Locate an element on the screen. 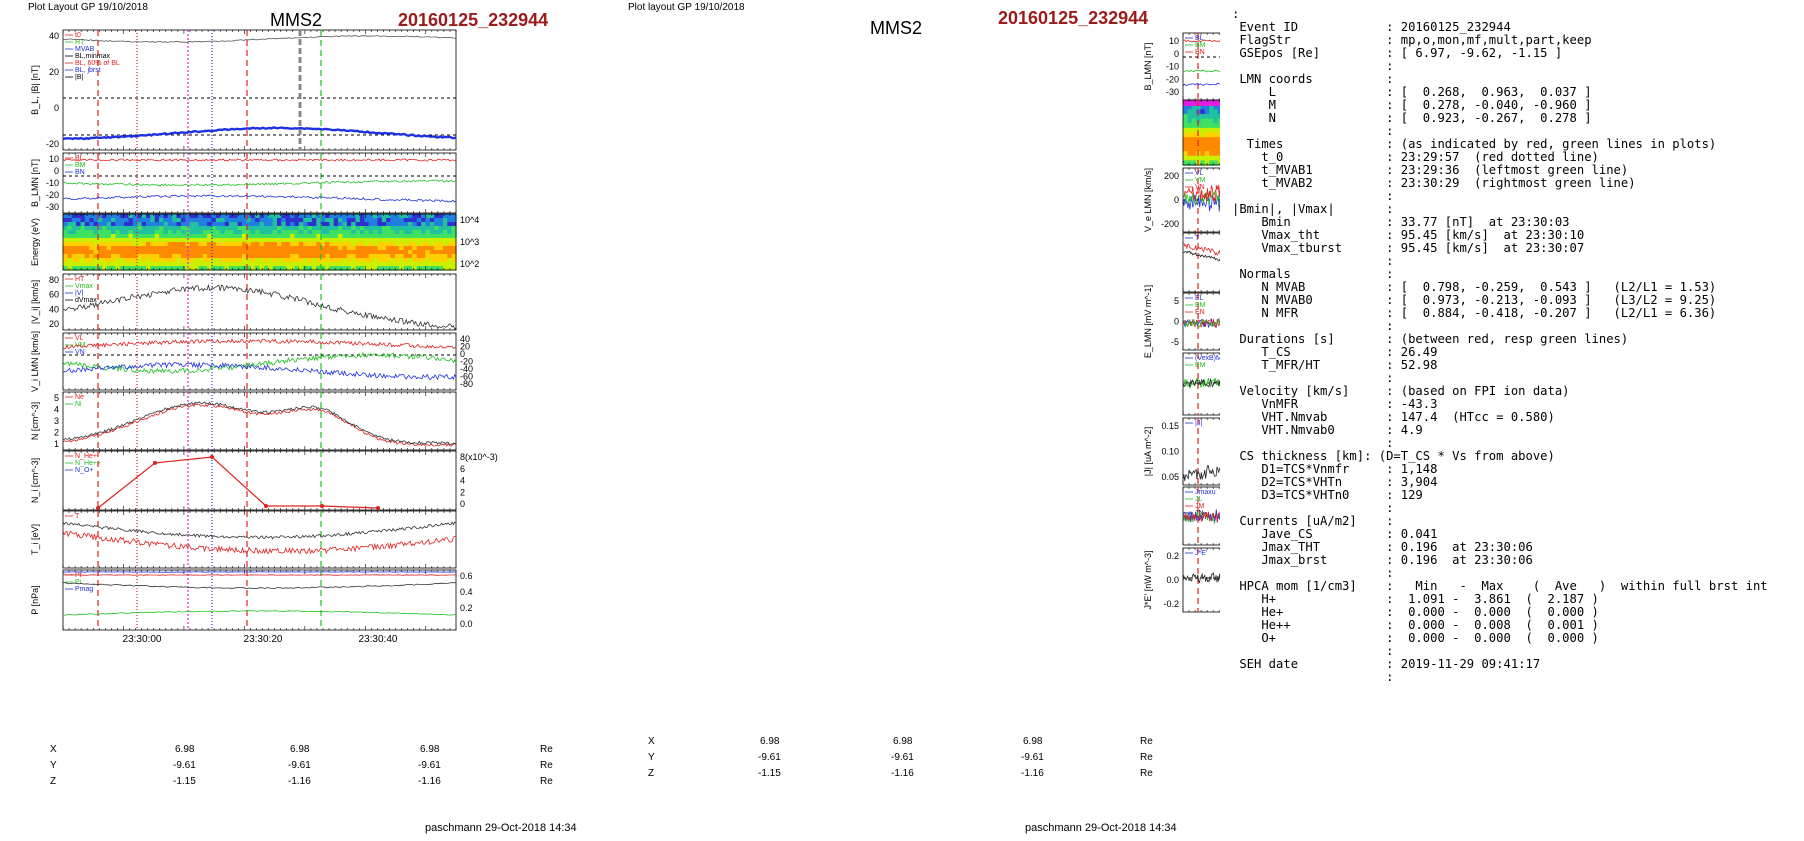  panel-ylabel: B_LMN [nT] is located at coordinates (1148, 66).